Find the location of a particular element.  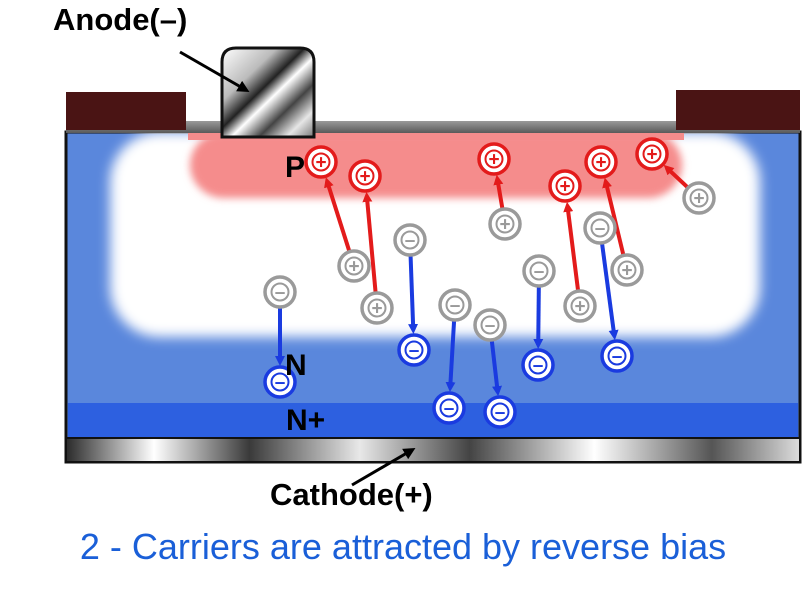

cathode-label: Cathode(+) is located at coordinates (351, 494).